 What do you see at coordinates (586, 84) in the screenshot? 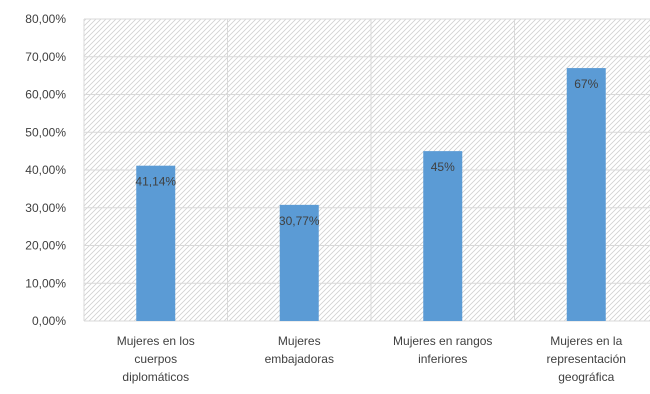
I see `data-label: 67%` at bounding box center [586, 84].